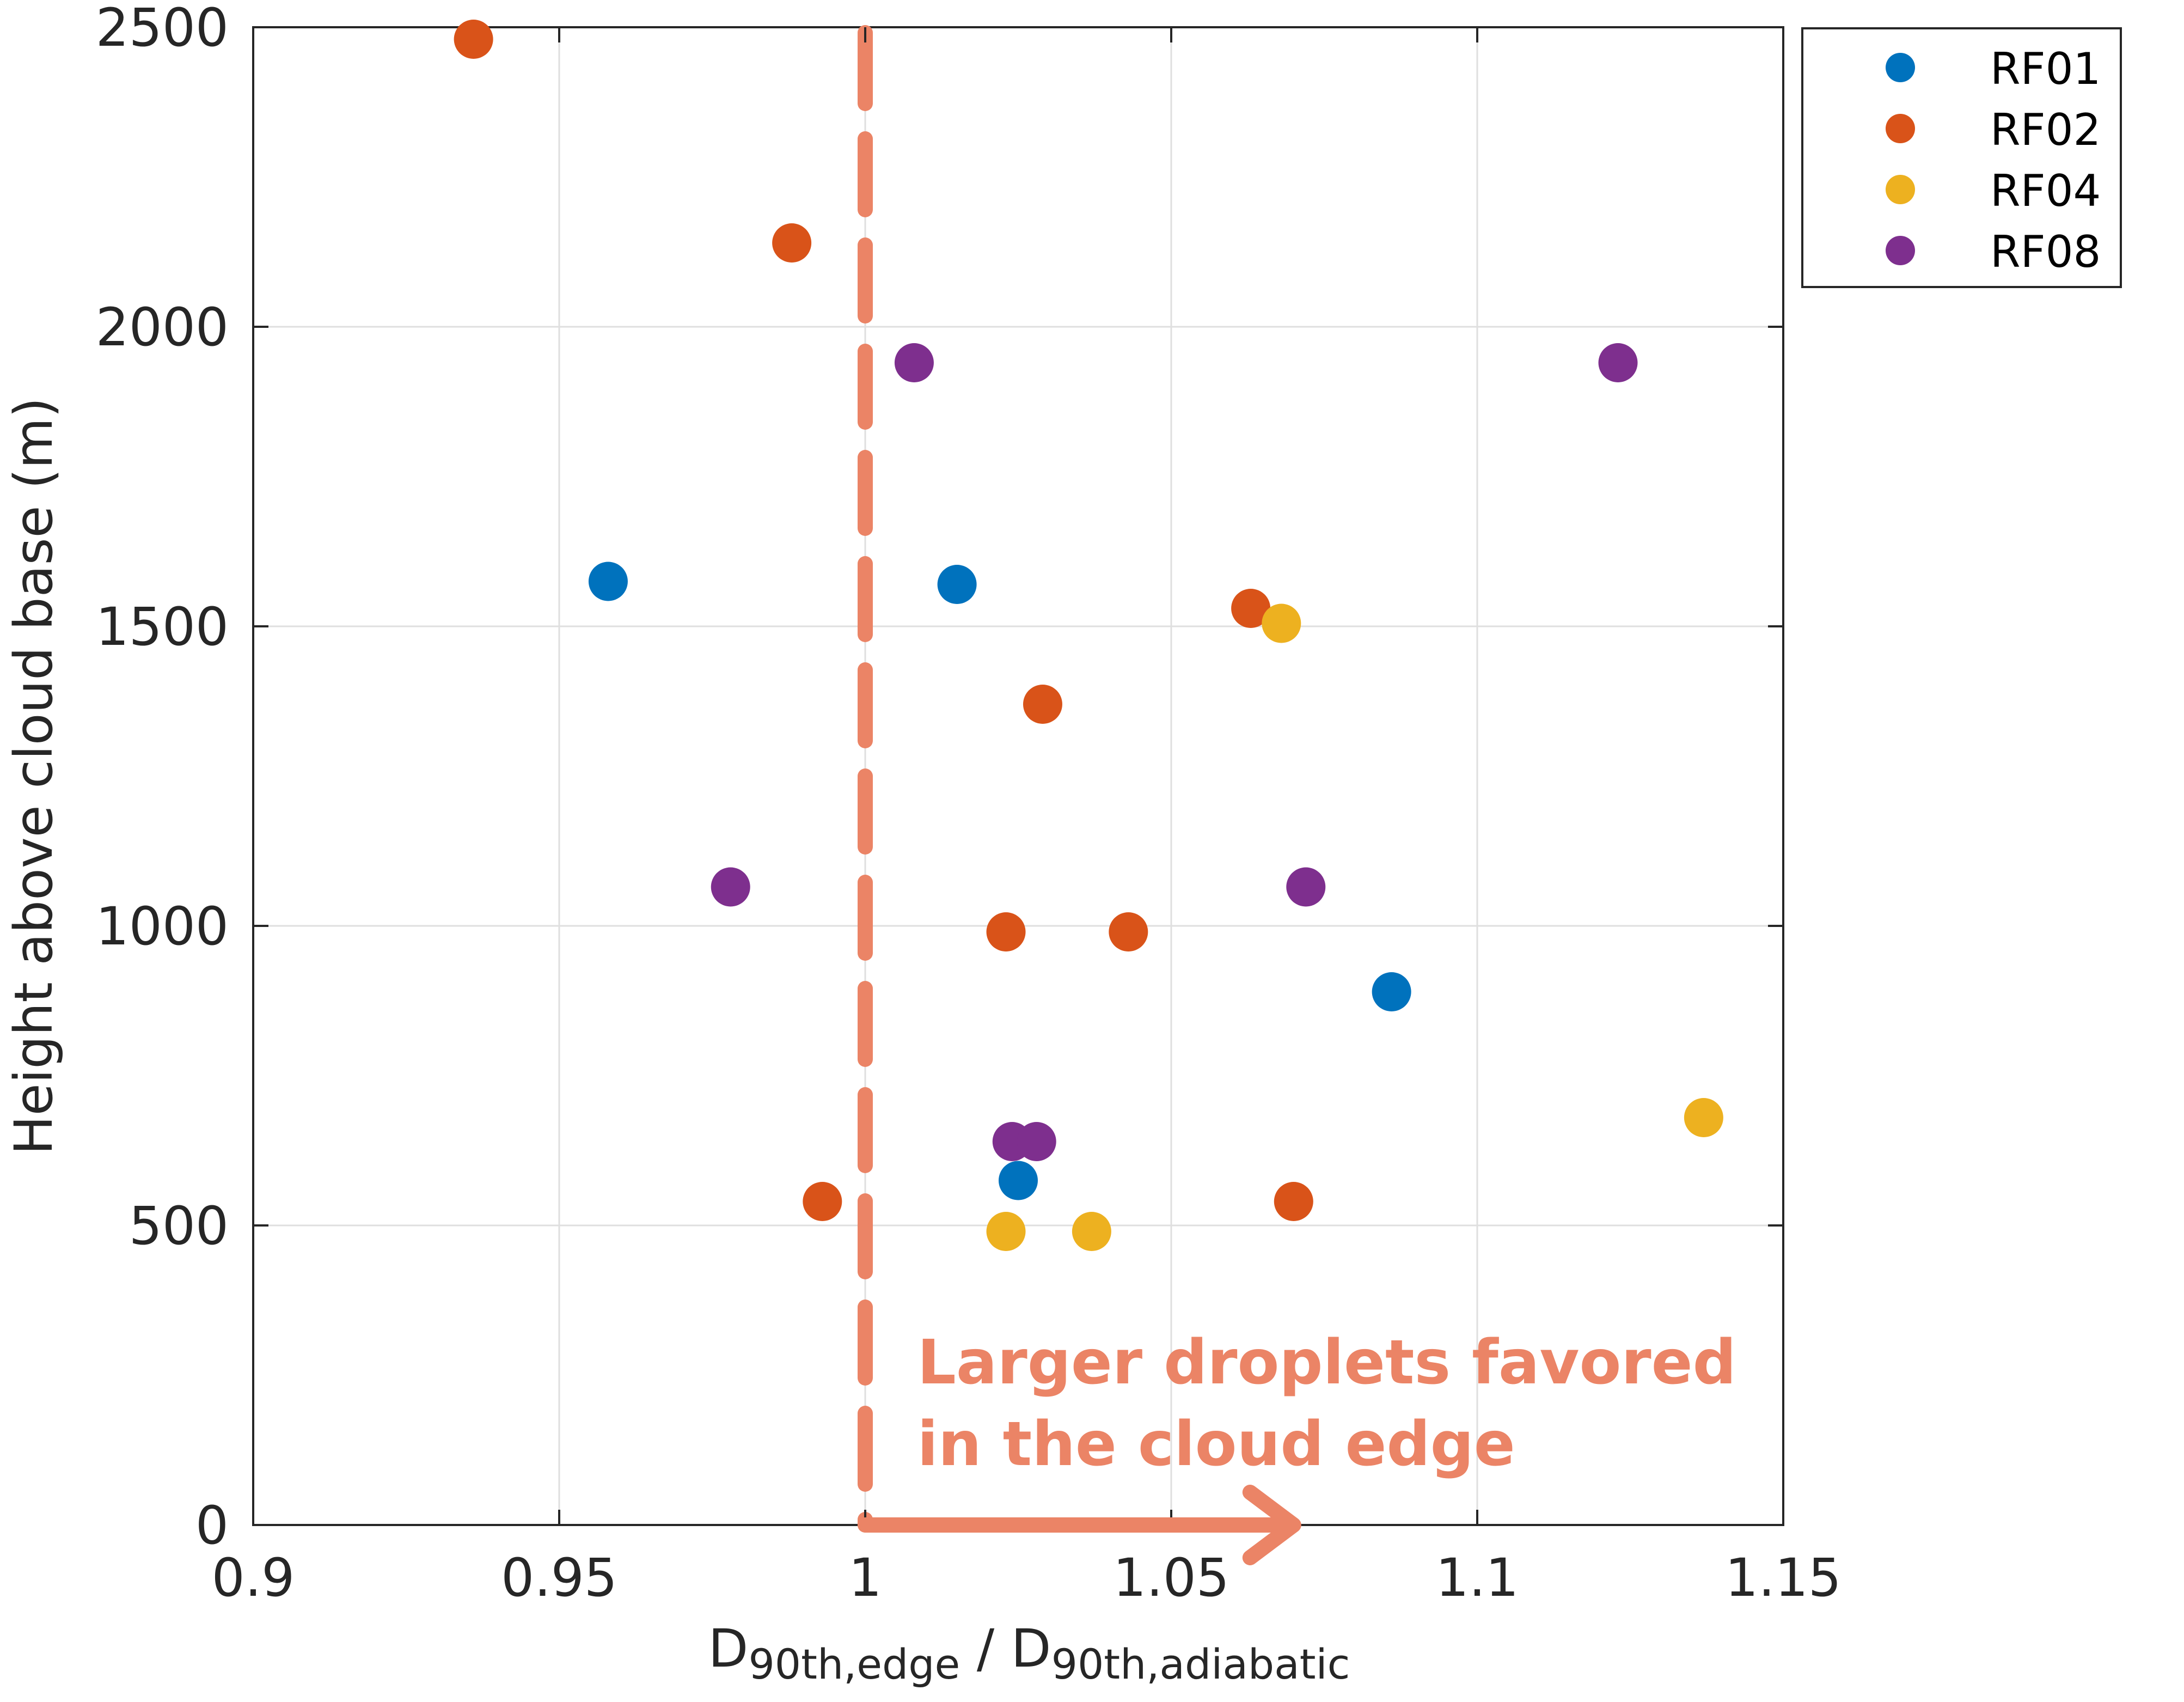  Describe the element at coordinates (1171, 1577) in the screenshot. I see `x-tick-label-3: 1.05` at that location.